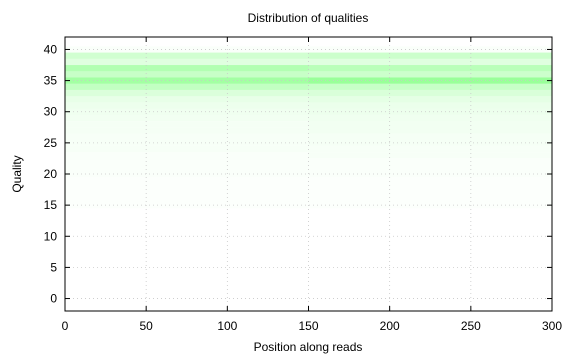 Image resolution: width=572 pixels, height=358 pixels. I want to click on heat-cell-seg1-q39, so click(430, 55).